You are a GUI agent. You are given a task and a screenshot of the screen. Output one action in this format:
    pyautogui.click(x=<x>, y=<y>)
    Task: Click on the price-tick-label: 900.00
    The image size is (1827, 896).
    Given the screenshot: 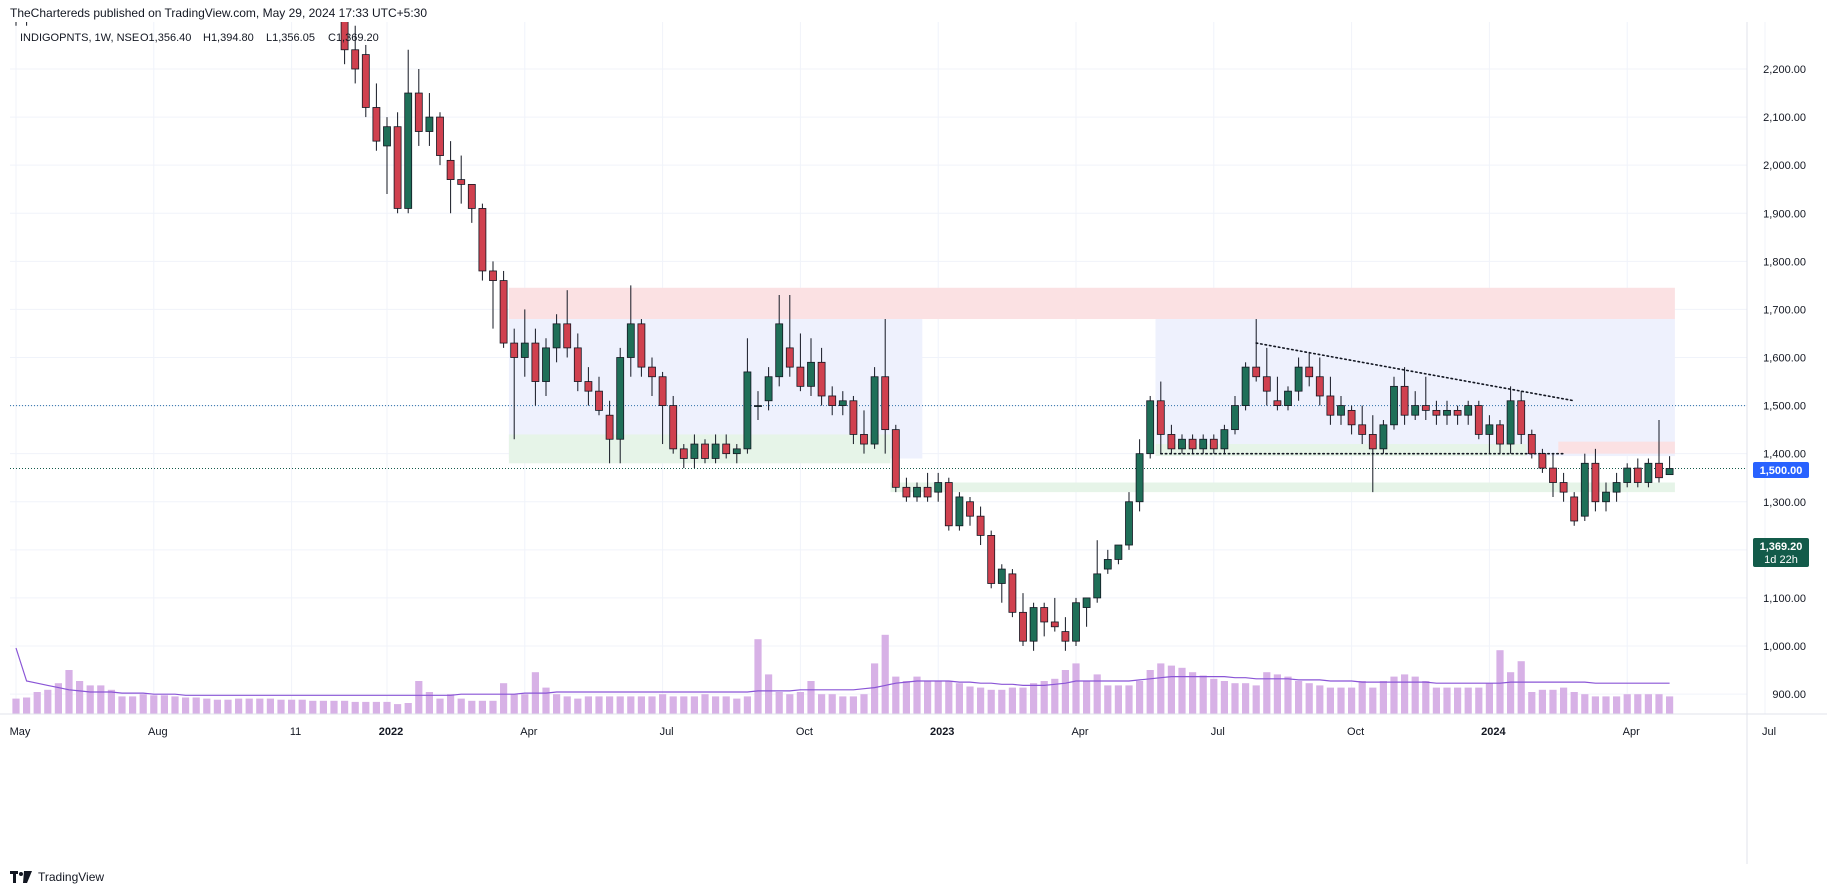 What is the action you would take?
    pyautogui.click(x=1789, y=695)
    